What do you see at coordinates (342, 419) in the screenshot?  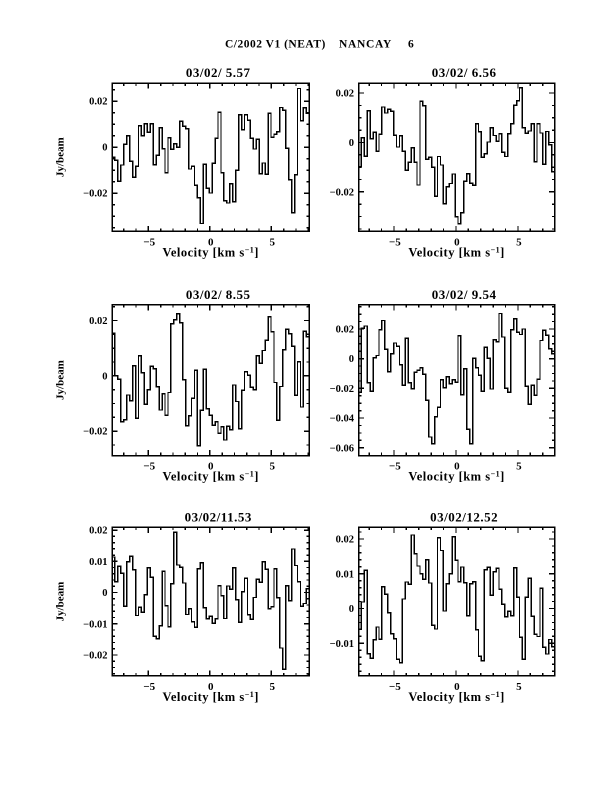 I see `svg-text: −0.04` at bounding box center [342, 419].